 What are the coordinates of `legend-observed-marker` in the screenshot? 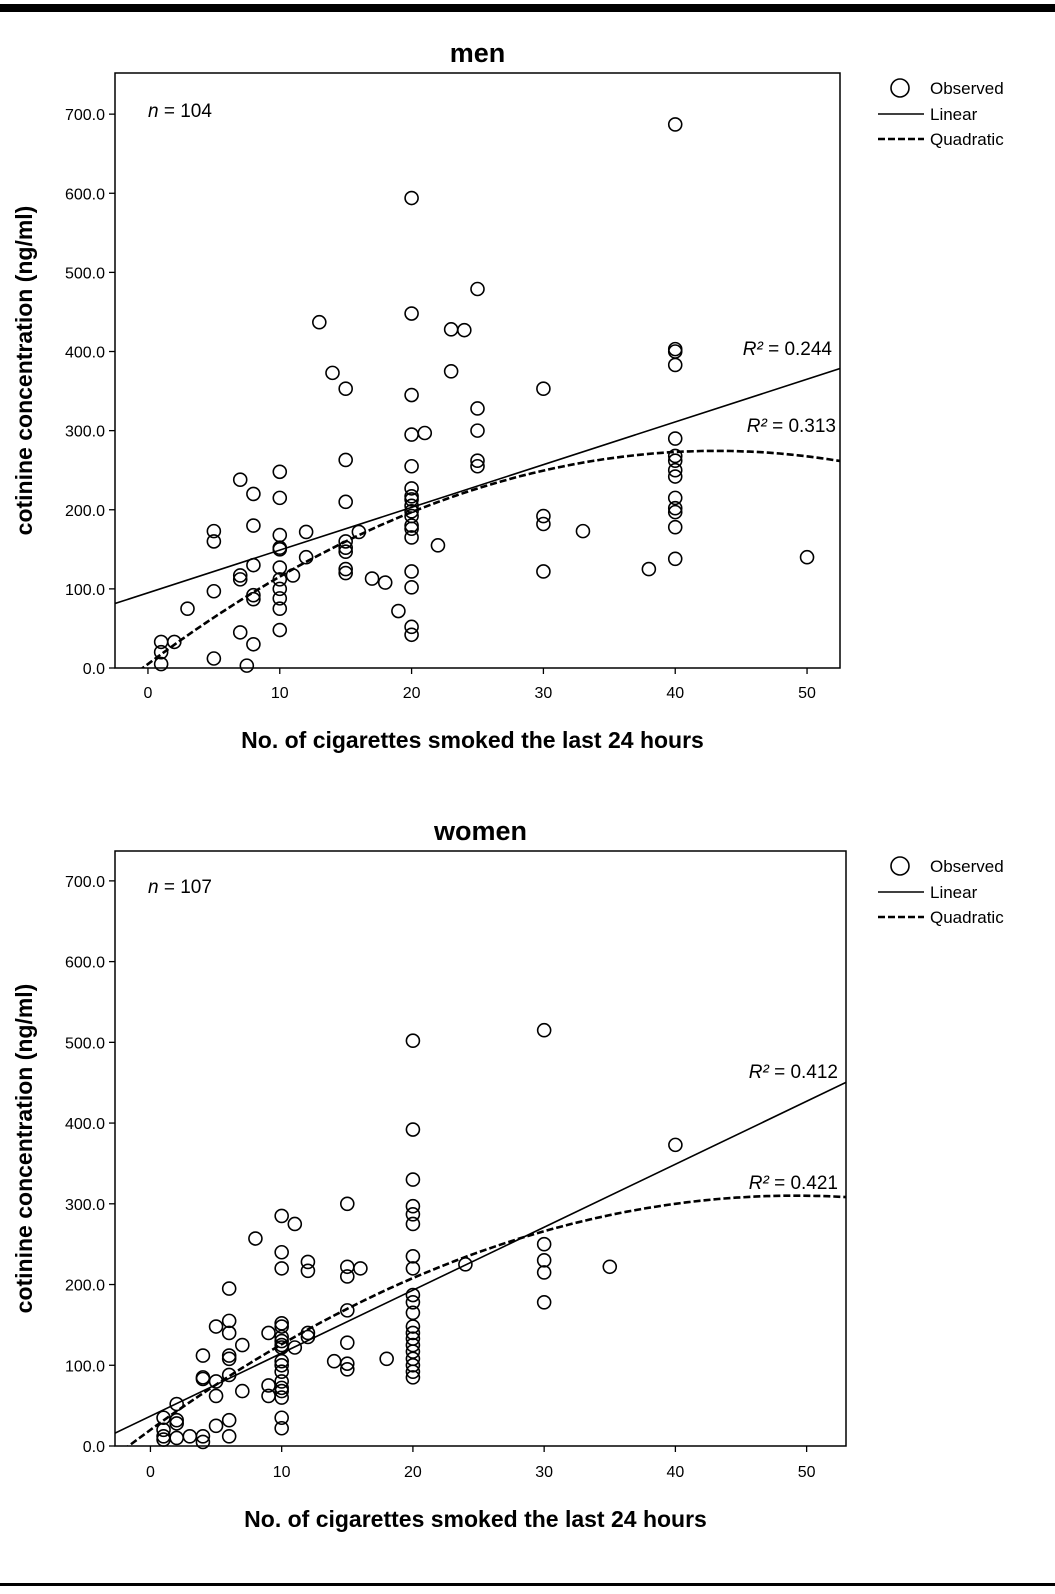 It's located at (900, 88).